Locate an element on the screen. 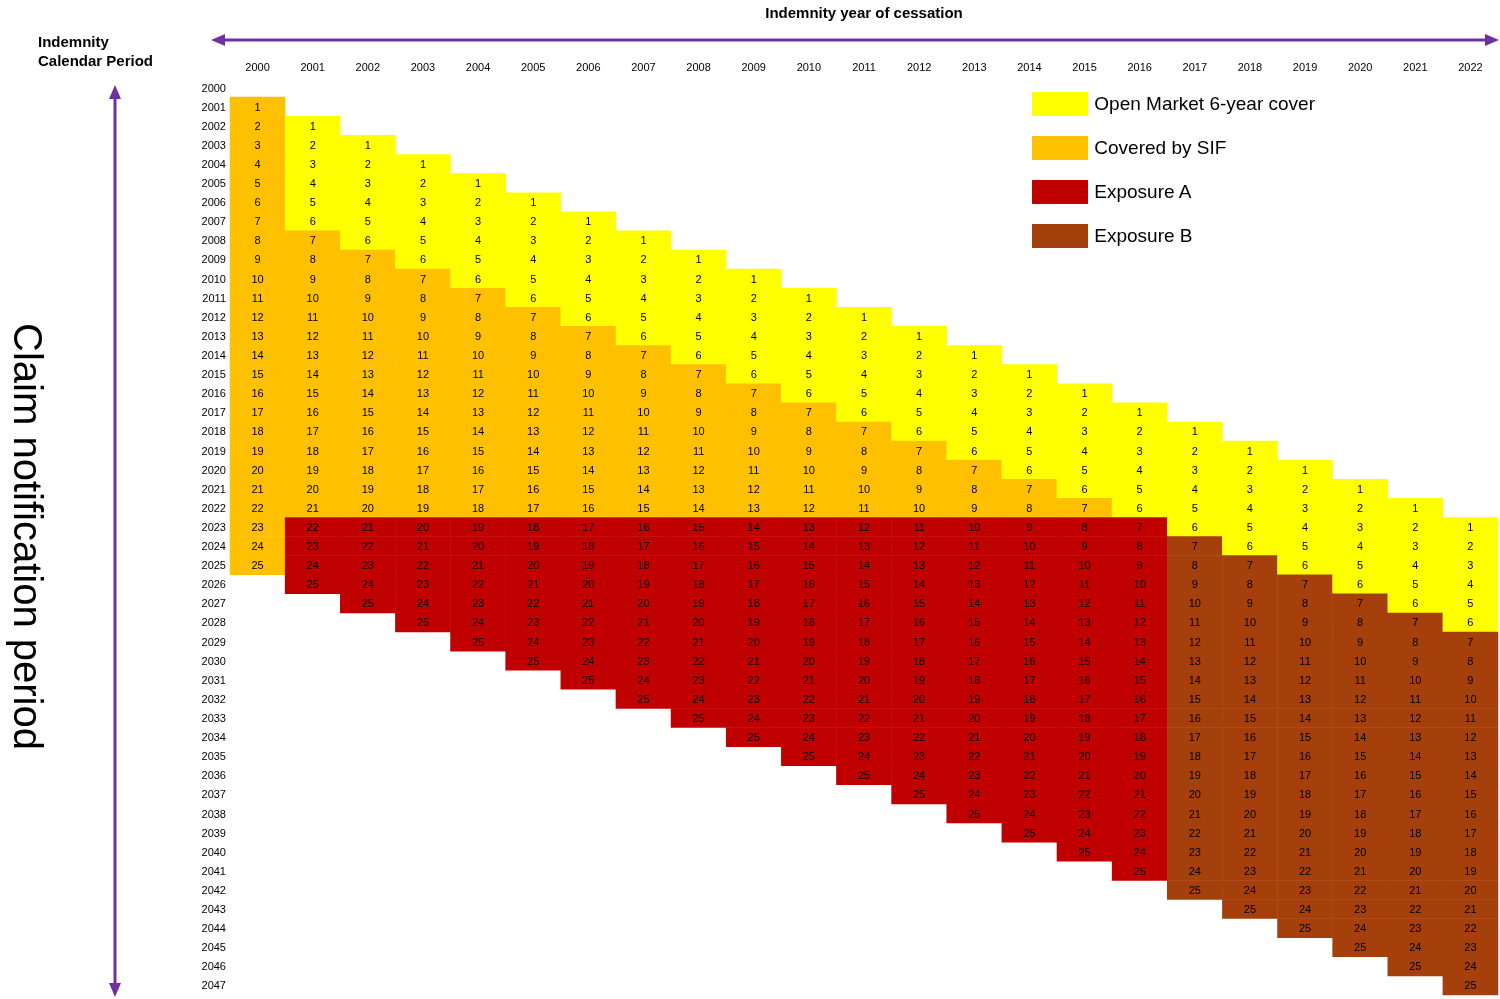  y-tick-label: 2007 is located at coordinates (213, 221).